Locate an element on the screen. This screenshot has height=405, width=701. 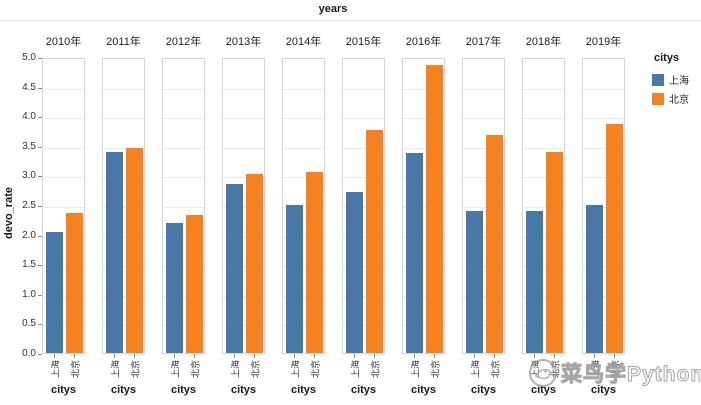
facet-year-label: 2018年 is located at coordinates (543, 42).